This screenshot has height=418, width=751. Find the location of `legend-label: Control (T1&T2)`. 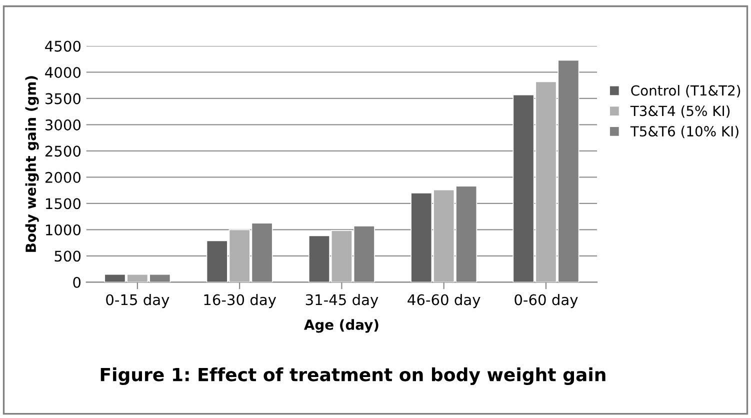

legend-label: Control (T1&T2) is located at coordinates (685, 91).